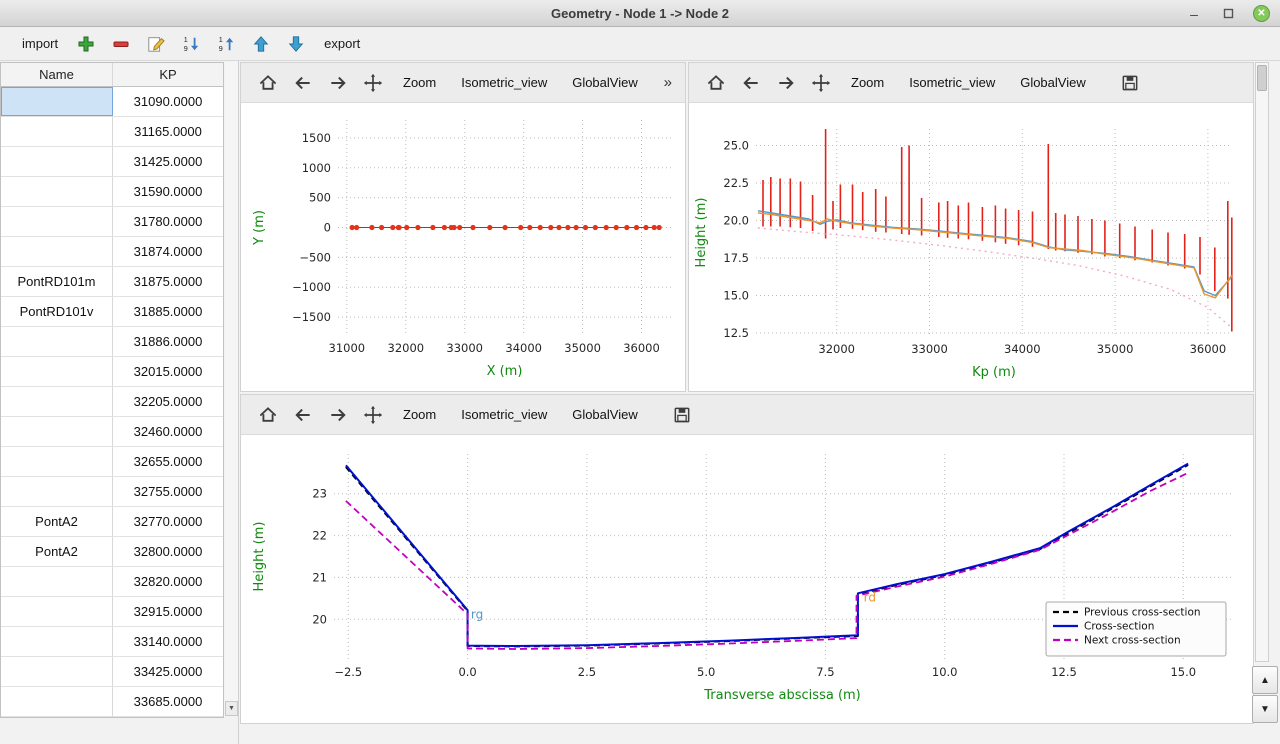 The image size is (1280, 744). What do you see at coordinates (168, 251) in the screenshot?
I see `kp-cell: 31874.0000` at bounding box center [168, 251].